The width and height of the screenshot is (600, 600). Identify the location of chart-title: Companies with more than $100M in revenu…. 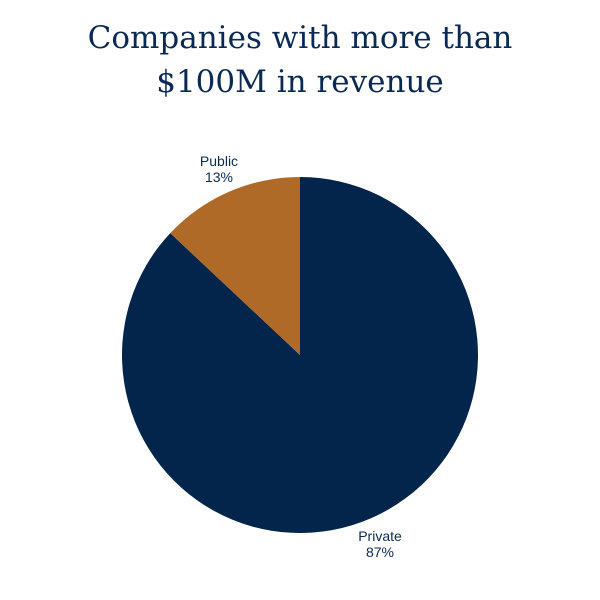
(300, 60).